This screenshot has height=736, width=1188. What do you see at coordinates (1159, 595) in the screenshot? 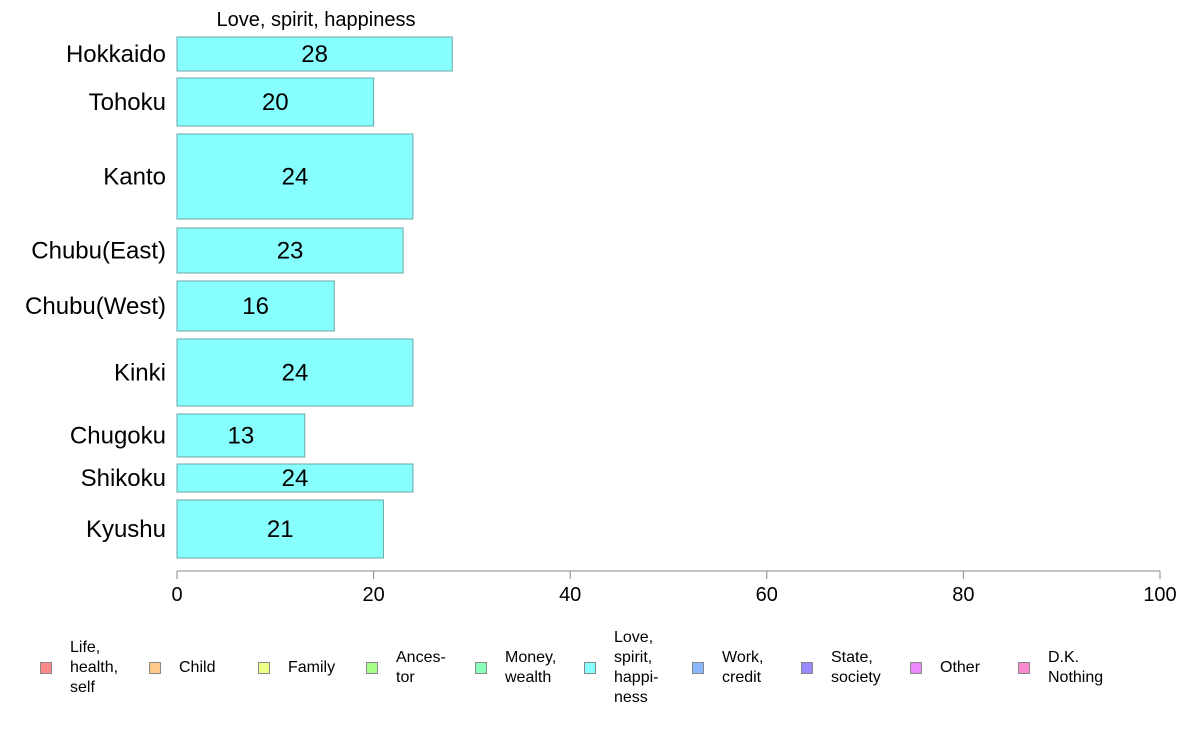
I see `x-tick-label: 100` at bounding box center [1159, 595].